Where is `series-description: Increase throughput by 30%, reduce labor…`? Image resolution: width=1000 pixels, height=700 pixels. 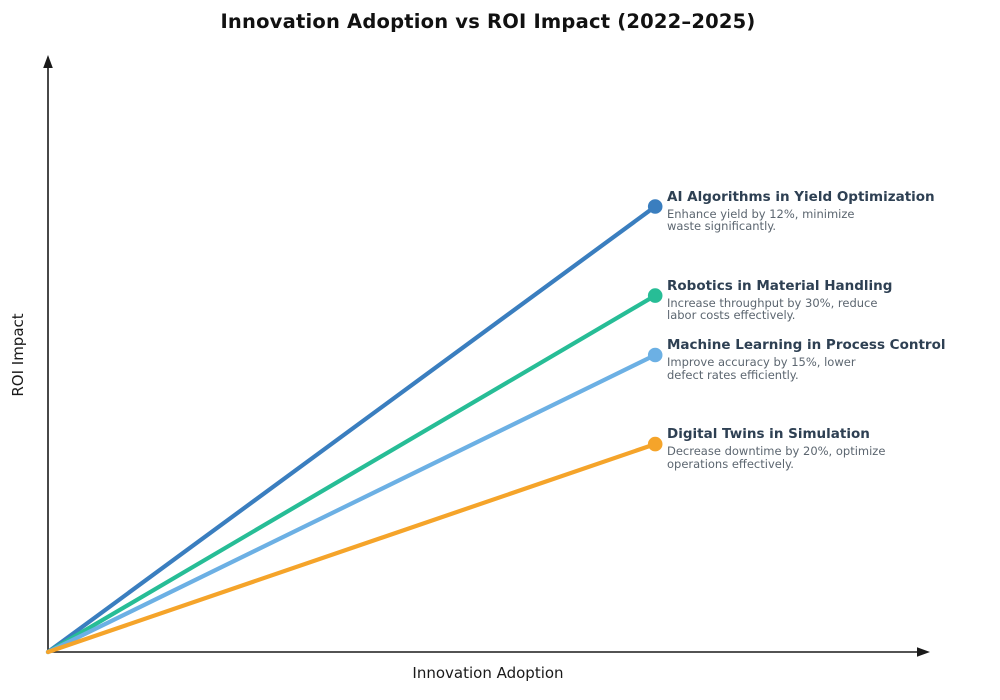
series-description: Increase throughput by 30%, reduce labor… is located at coordinates (827, 309).